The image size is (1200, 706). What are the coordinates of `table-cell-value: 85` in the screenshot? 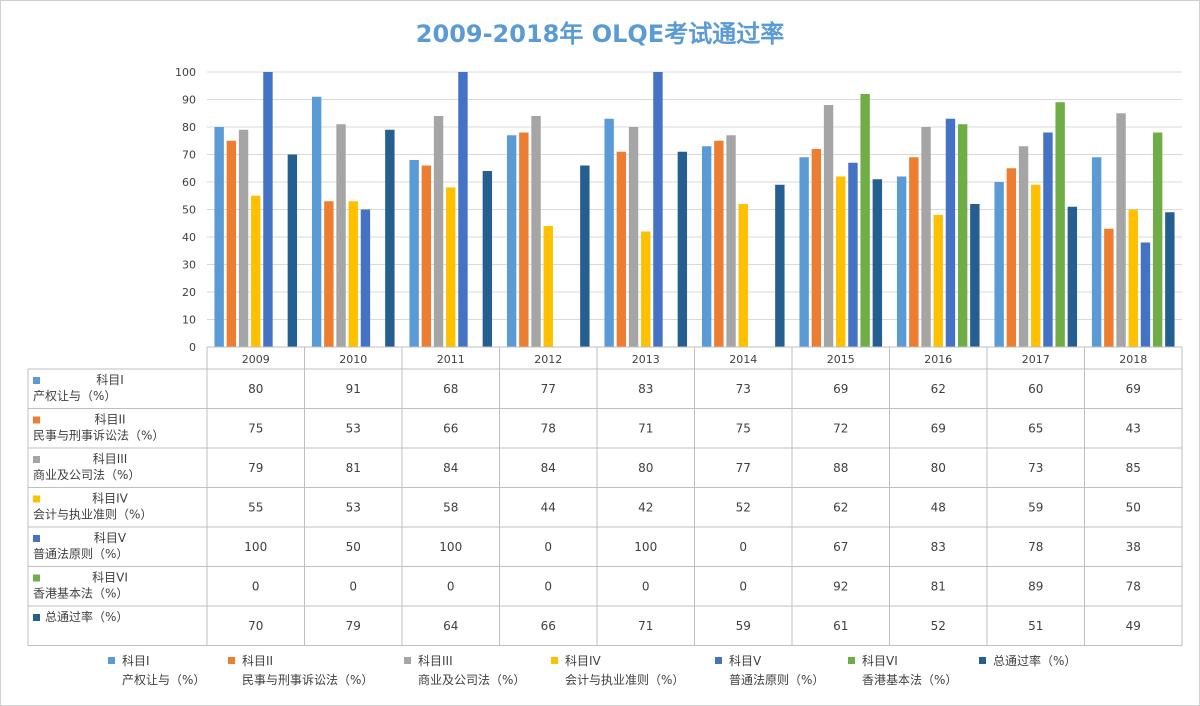 It's located at (1133, 468).